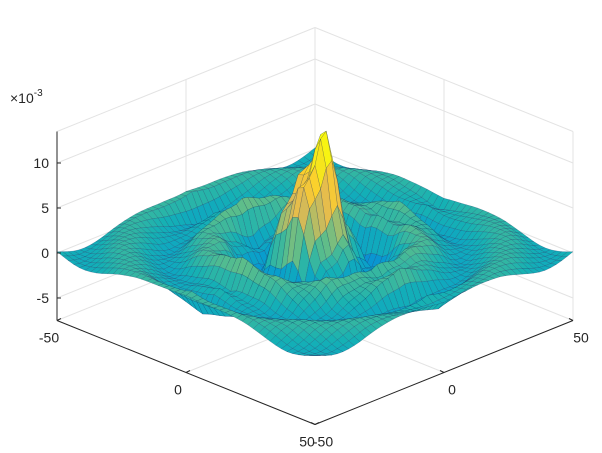  I want to click on y-tick-label: -50, so click(323, 442).